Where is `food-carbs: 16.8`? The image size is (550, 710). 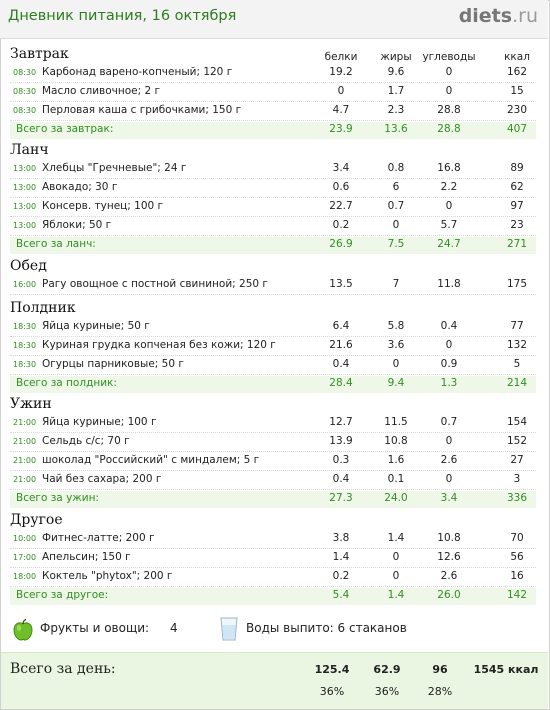
food-carbs: 16.8 is located at coordinates (449, 168).